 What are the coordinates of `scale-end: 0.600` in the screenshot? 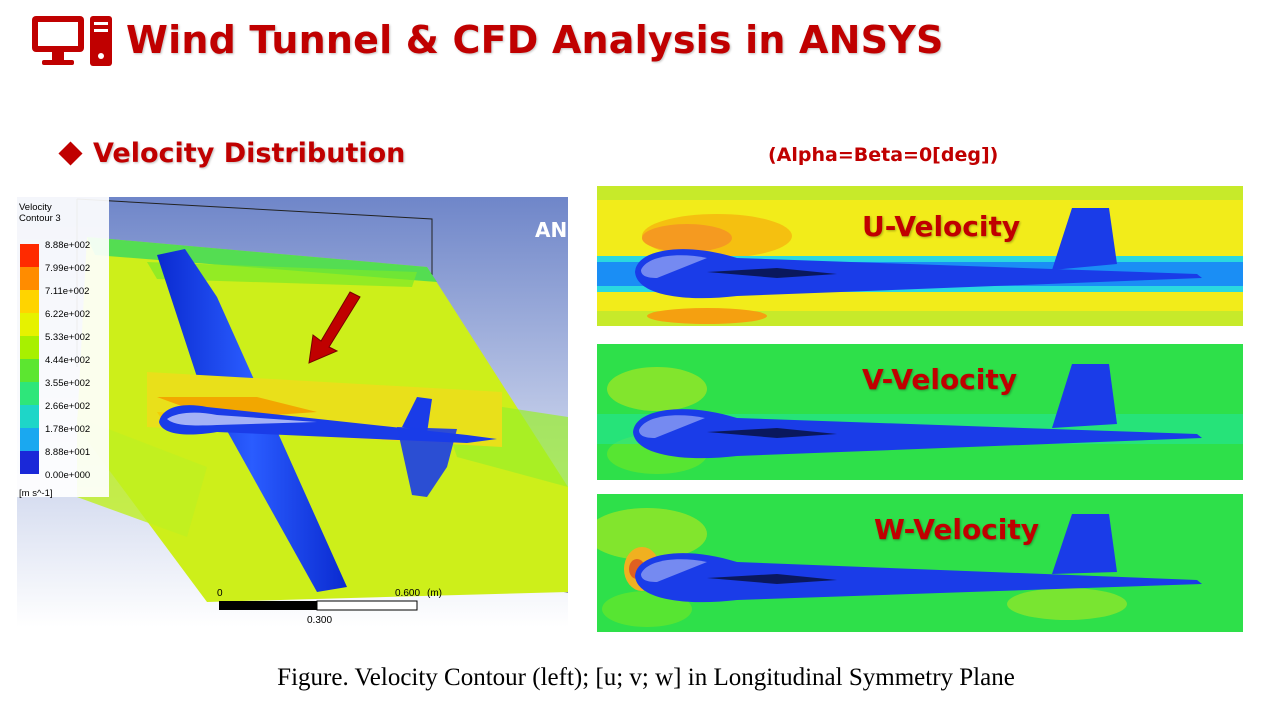 It's located at (407, 593).